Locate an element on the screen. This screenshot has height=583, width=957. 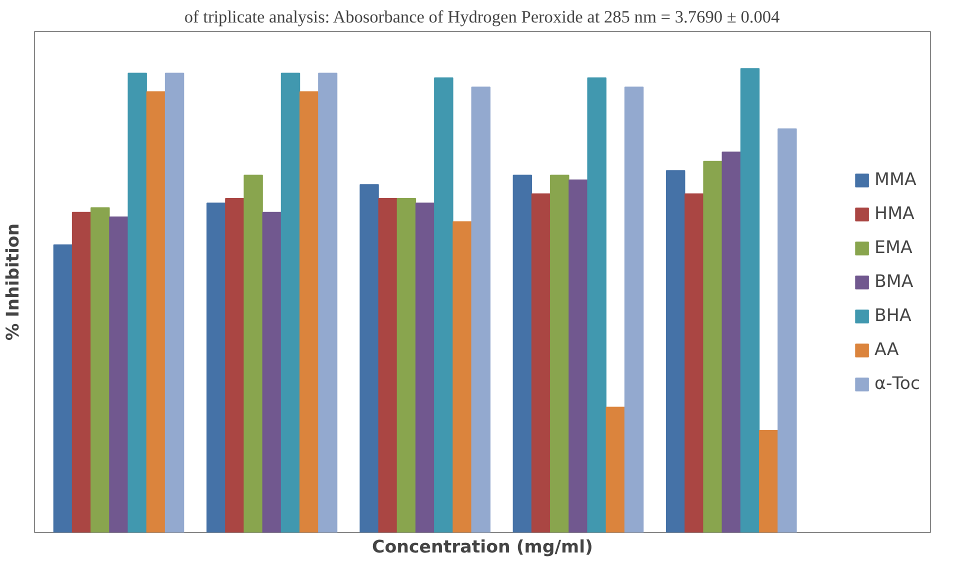
legend-label: EMA is located at coordinates (893, 248).